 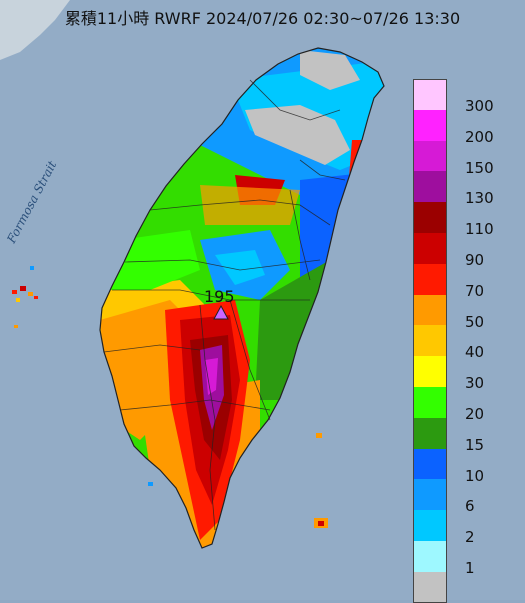 I want to click on legend-row: 40, so click(x=460, y=342).